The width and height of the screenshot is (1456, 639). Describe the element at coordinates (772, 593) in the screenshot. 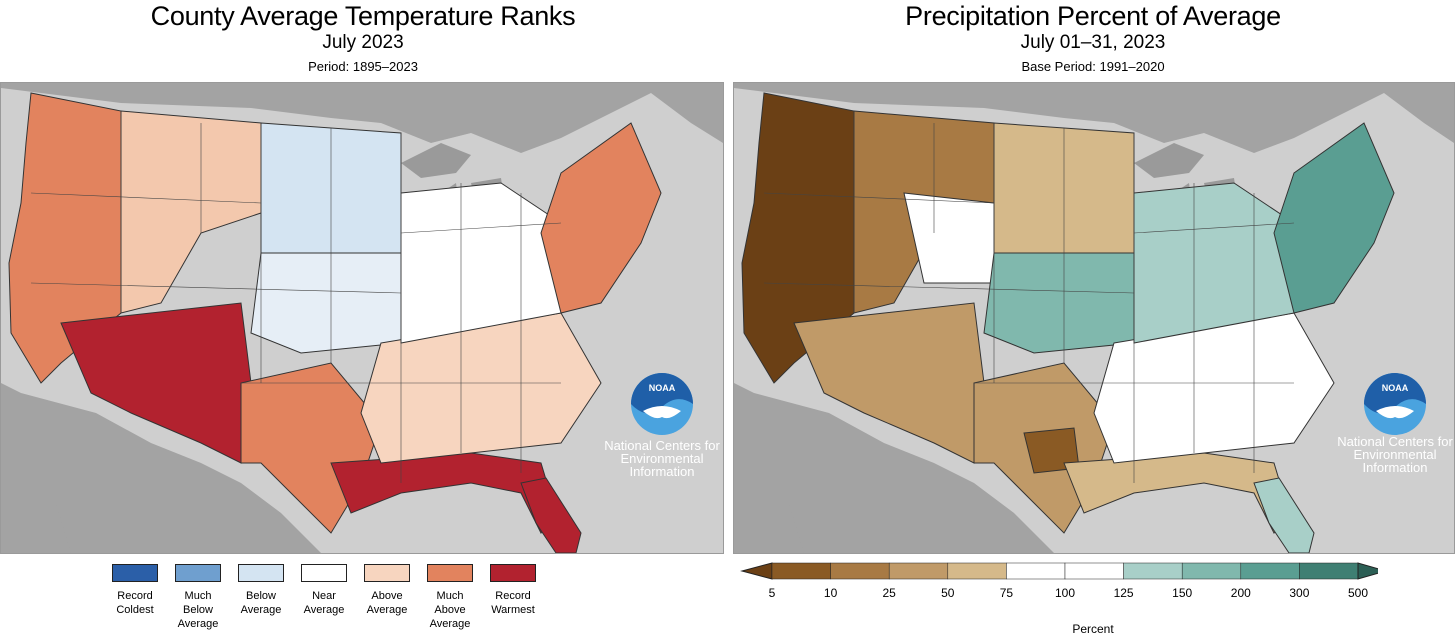

I see `colorbar-tick-label: 5` at that location.